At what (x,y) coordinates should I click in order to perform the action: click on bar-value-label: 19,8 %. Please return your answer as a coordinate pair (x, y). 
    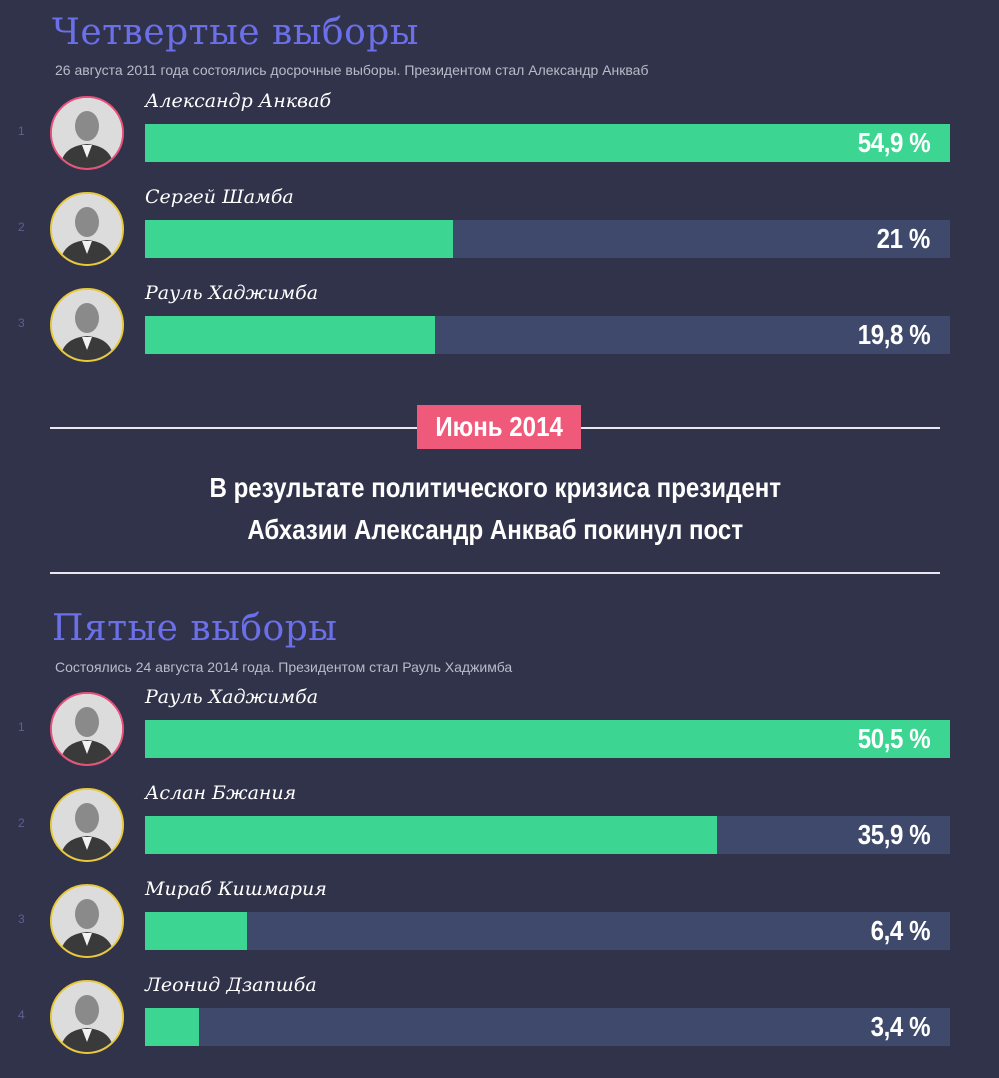
    Looking at the image, I should click on (894, 334).